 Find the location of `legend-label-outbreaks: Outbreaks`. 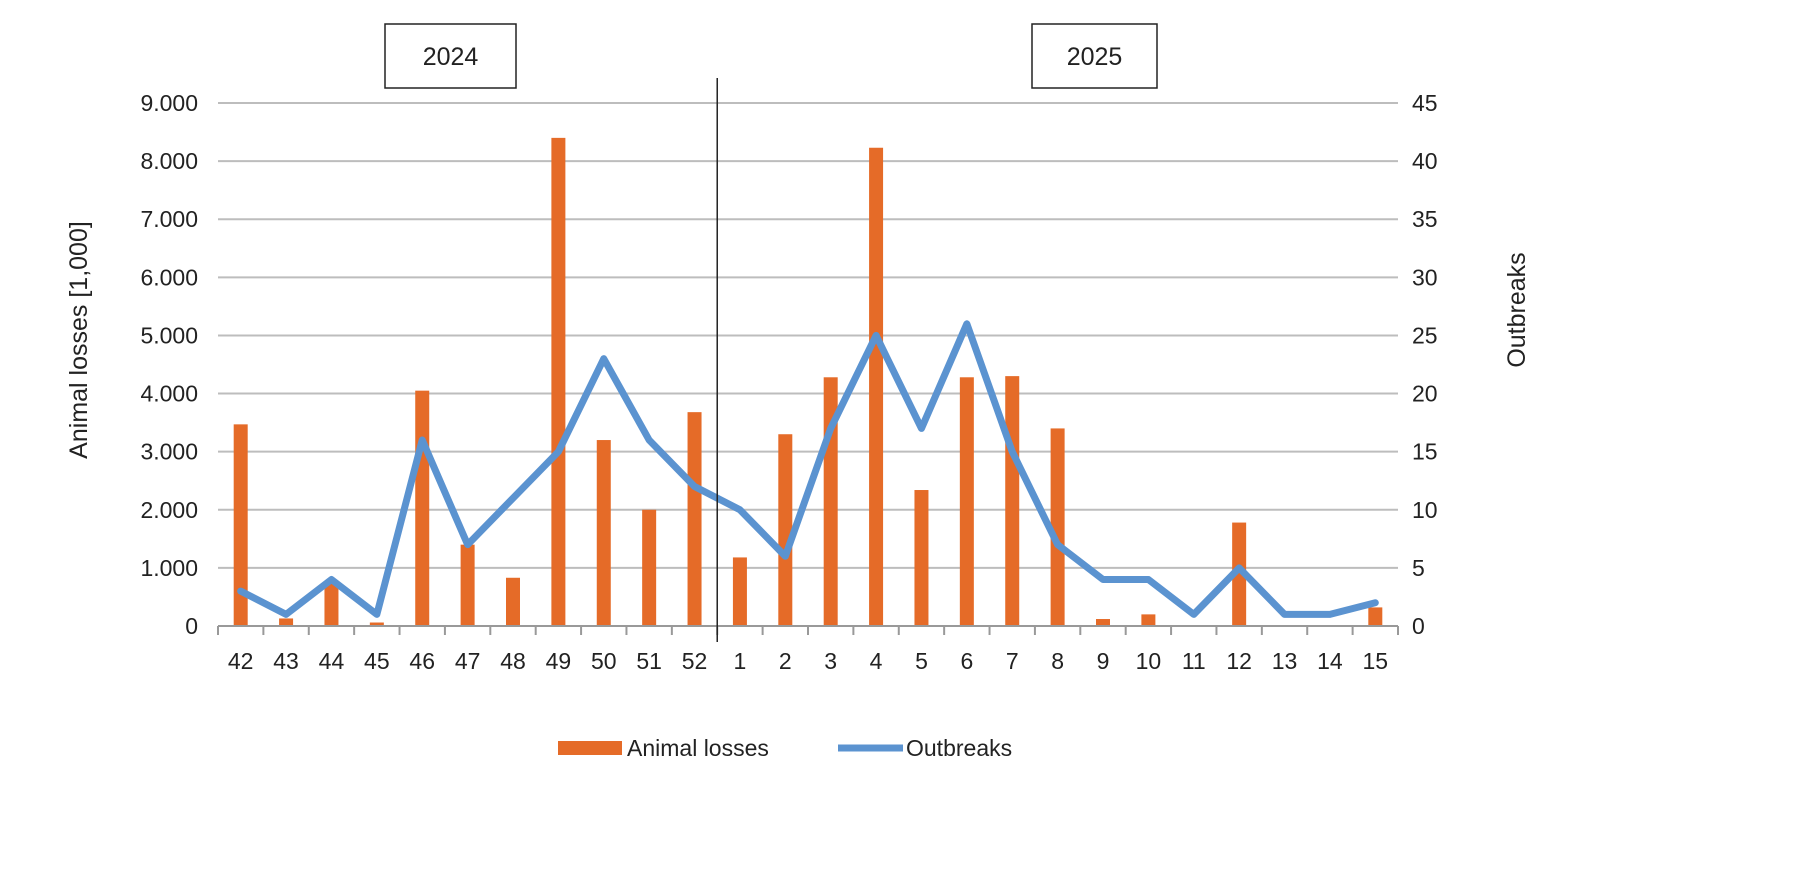

legend-label-outbreaks: Outbreaks is located at coordinates (959, 748).